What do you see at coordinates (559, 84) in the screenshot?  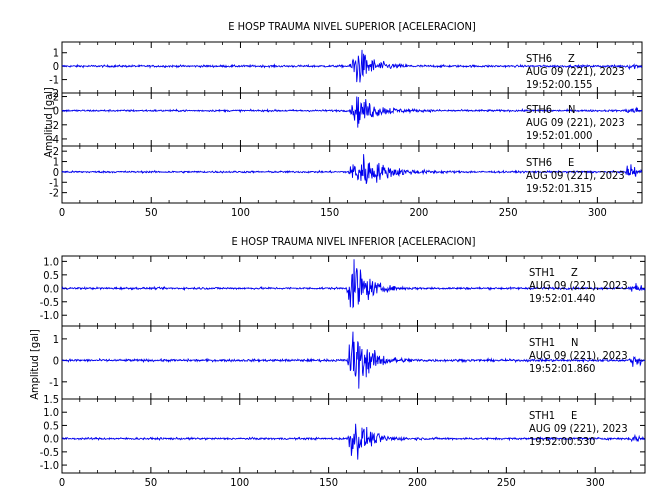 I see `record-time: 19:52:00.155` at bounding box center [559, 84].